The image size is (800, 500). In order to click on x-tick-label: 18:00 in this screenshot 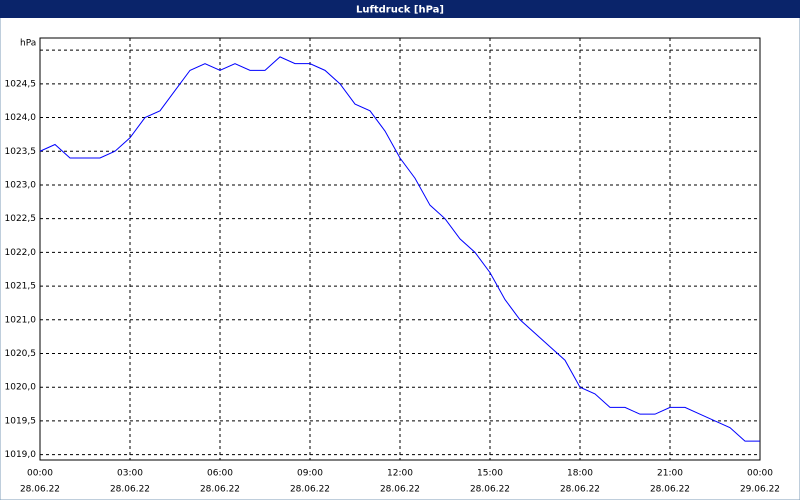, I will do `click(580, 474)`.